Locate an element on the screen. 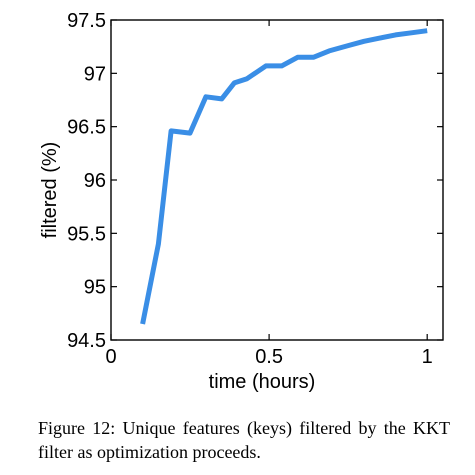 The height and width of the screenshot is (475, 475). y-tick-label: 94.5 is located at coordinates (86, 341).